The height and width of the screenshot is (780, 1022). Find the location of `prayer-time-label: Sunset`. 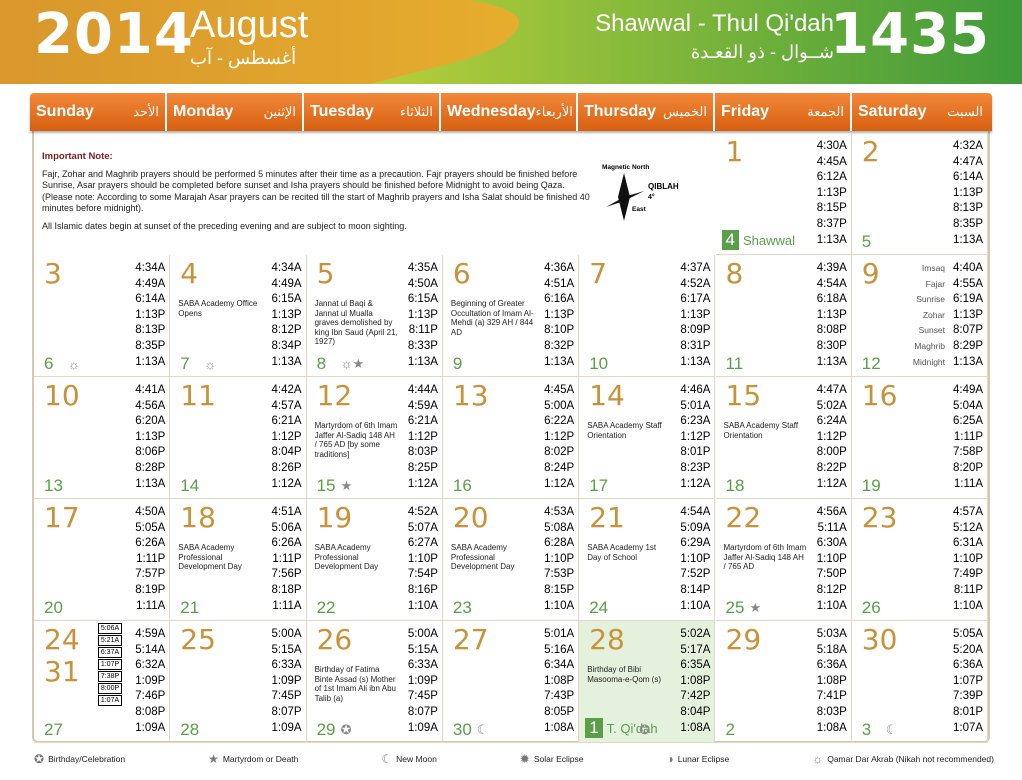

prayer-time-label: Sunset is located at coordinates (932, 330).